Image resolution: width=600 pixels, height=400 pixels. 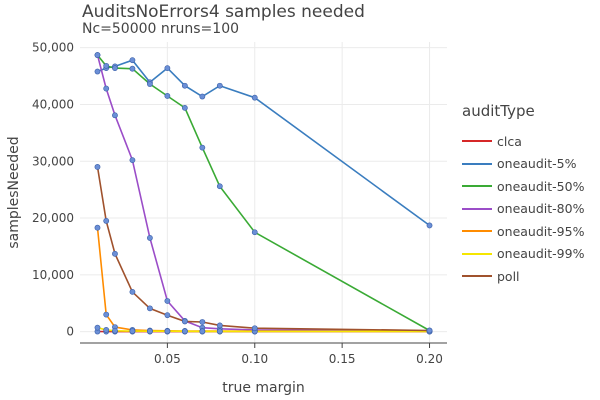 What do you see at coordinates (498, 111) in the screenshot?
I see `legend-title: auditType` at bounding box center [498, 111].